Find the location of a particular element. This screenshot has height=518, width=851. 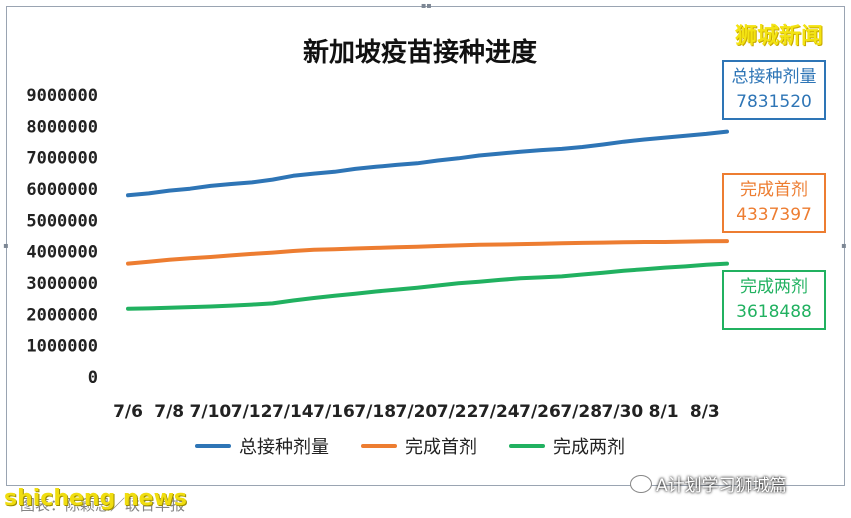

legend-item-two-doses: 完成两剂 is located at coordinates (567, 446).